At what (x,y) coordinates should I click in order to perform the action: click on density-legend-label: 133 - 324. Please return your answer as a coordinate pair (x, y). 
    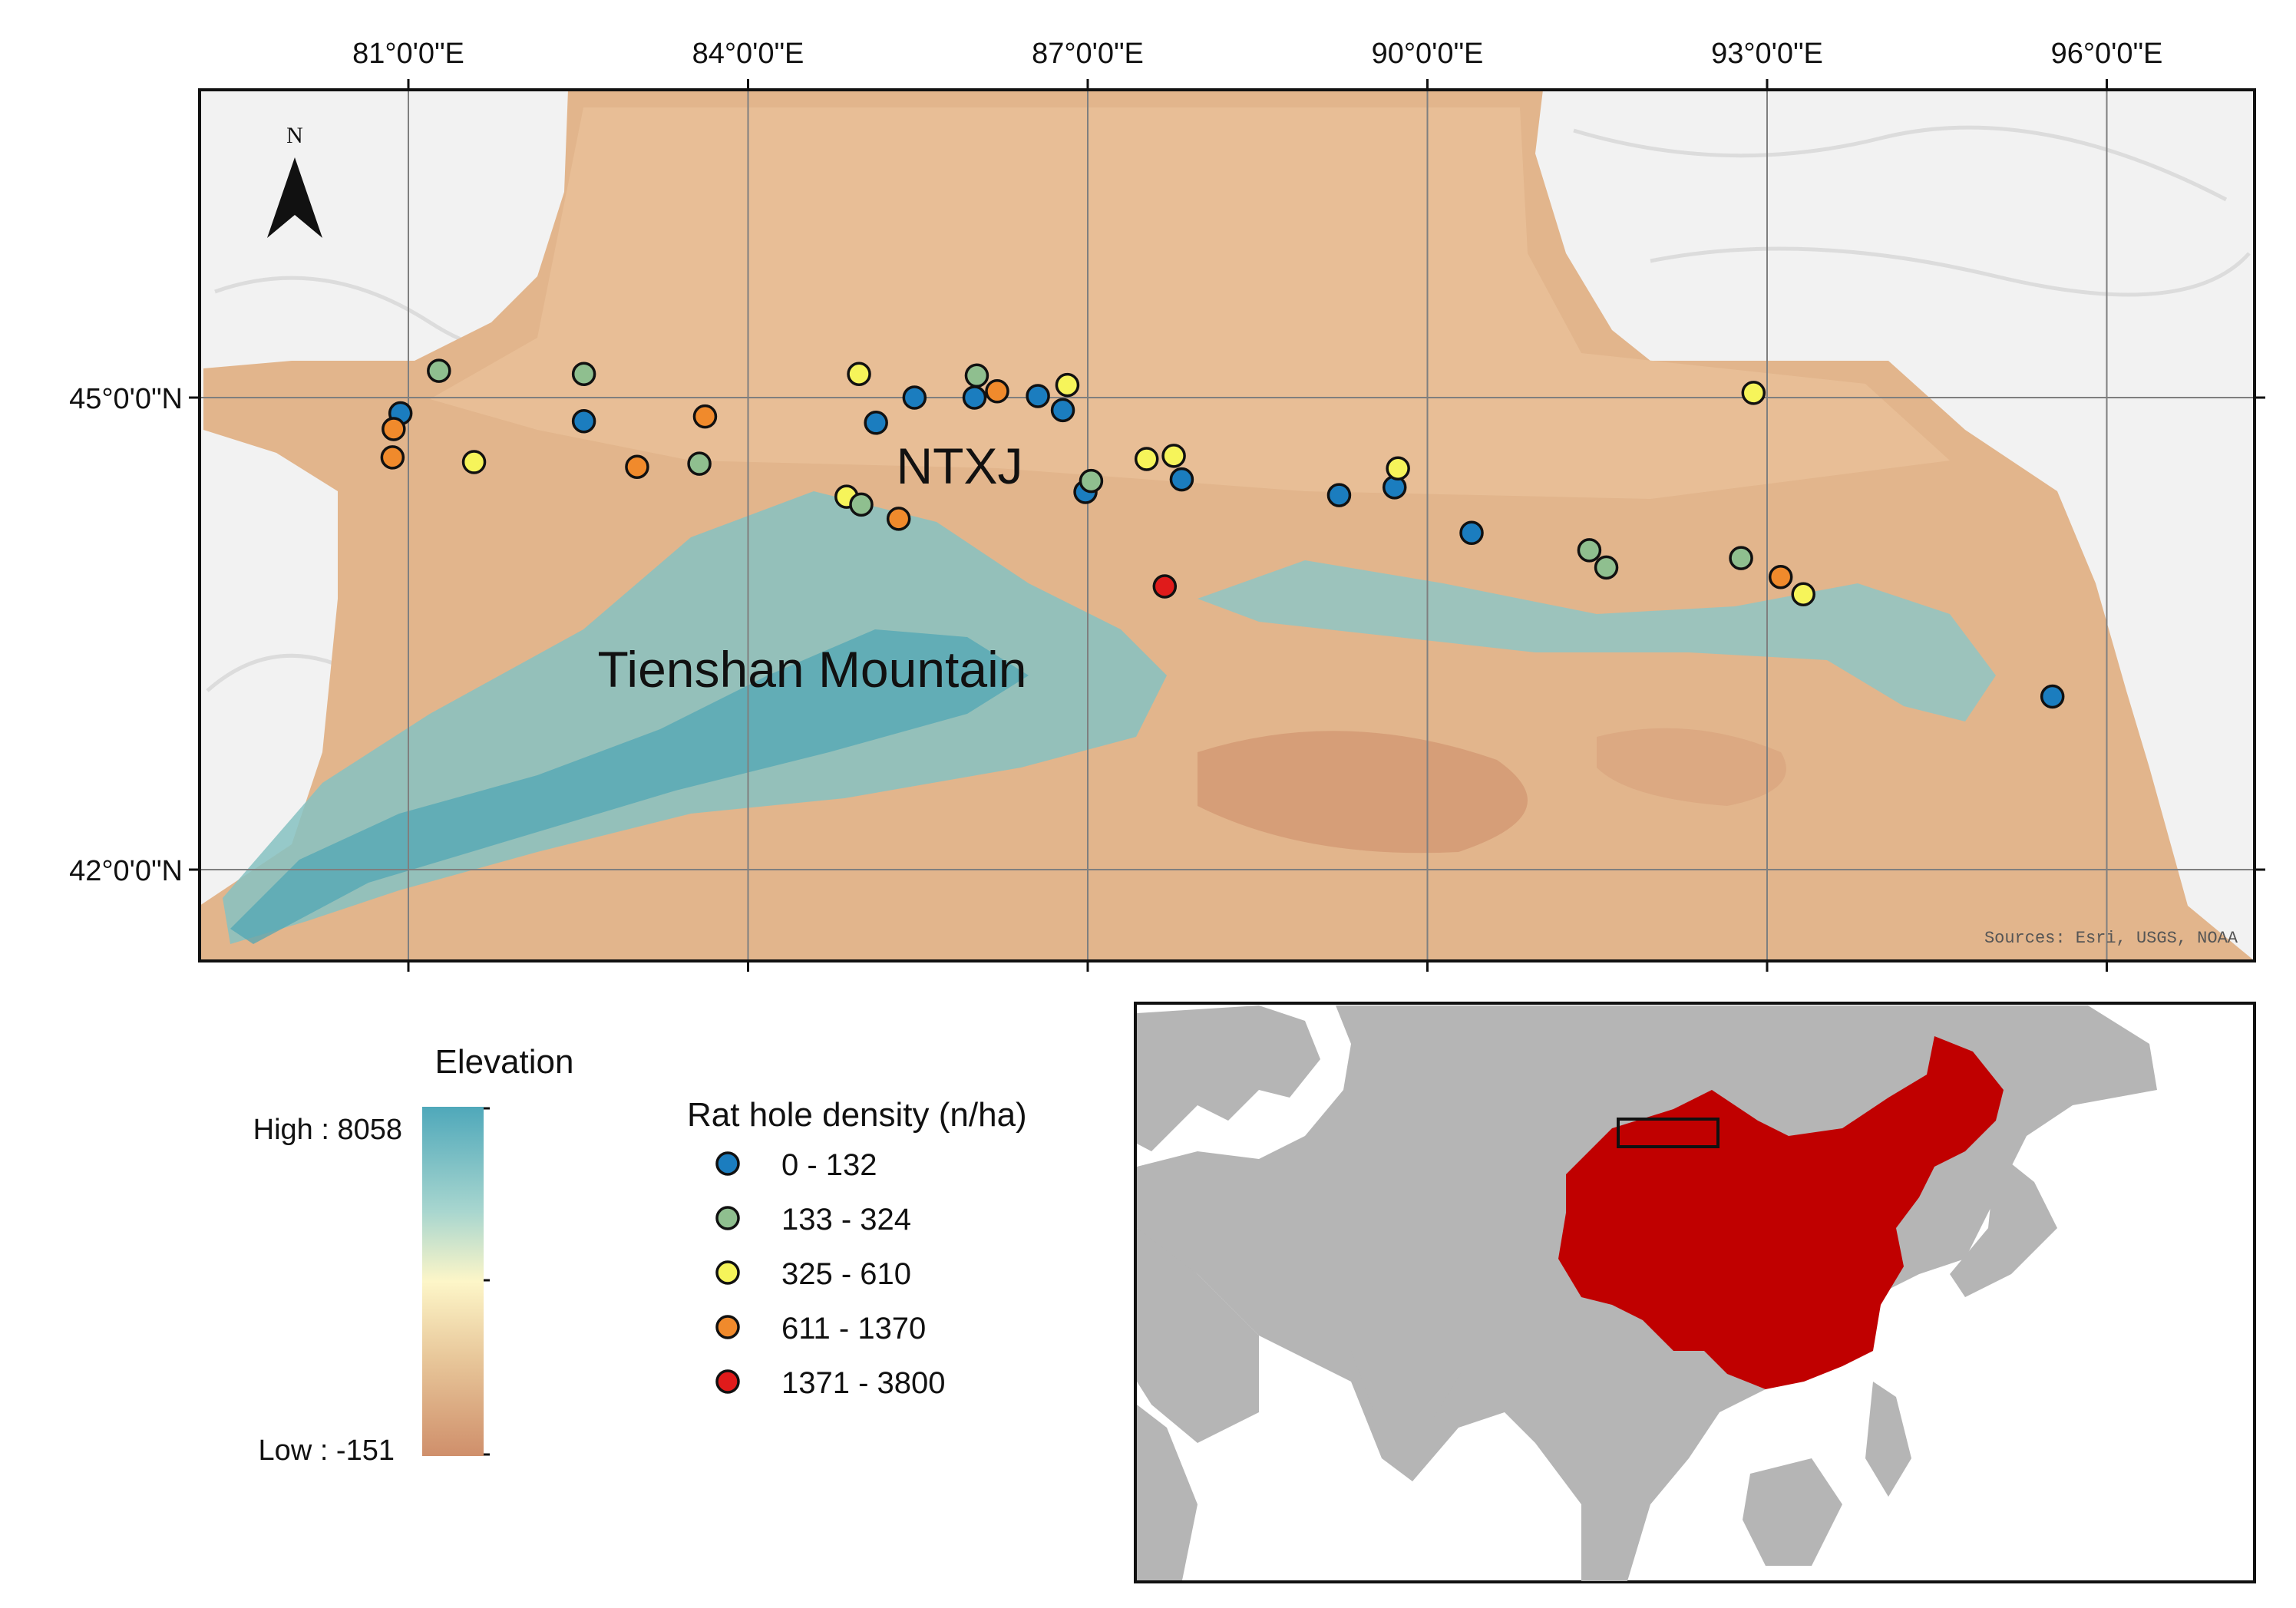
    Looking at the image, I should click on (846, 1220).